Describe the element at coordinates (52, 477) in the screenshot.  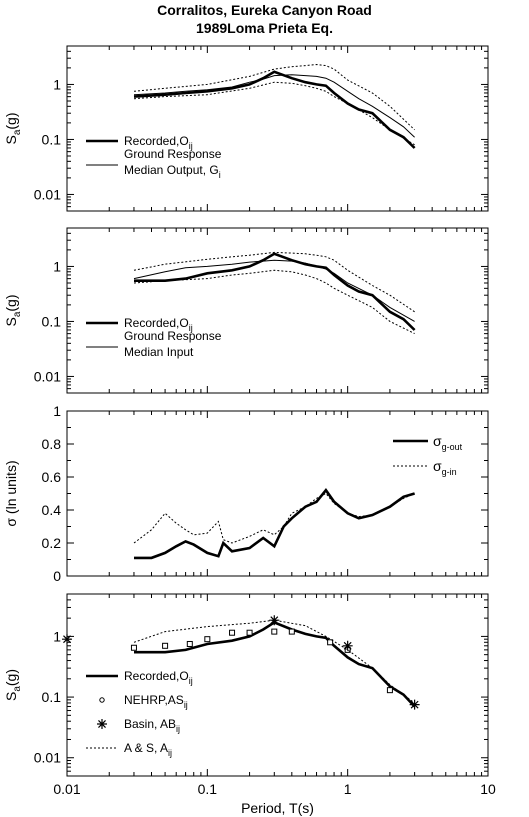
I see `y-tick-label: 0.6` at that location.